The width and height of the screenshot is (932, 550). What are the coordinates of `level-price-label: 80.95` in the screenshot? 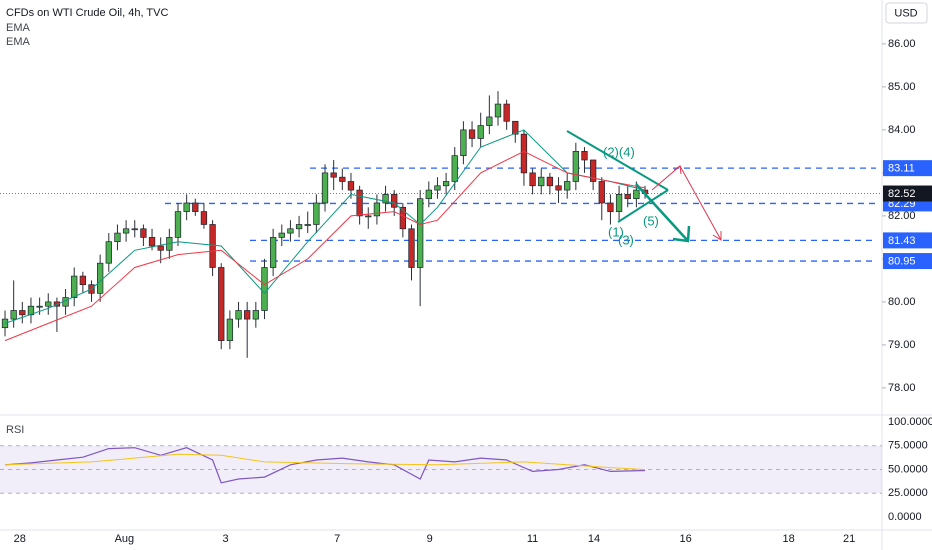 It's located at (902, 261).